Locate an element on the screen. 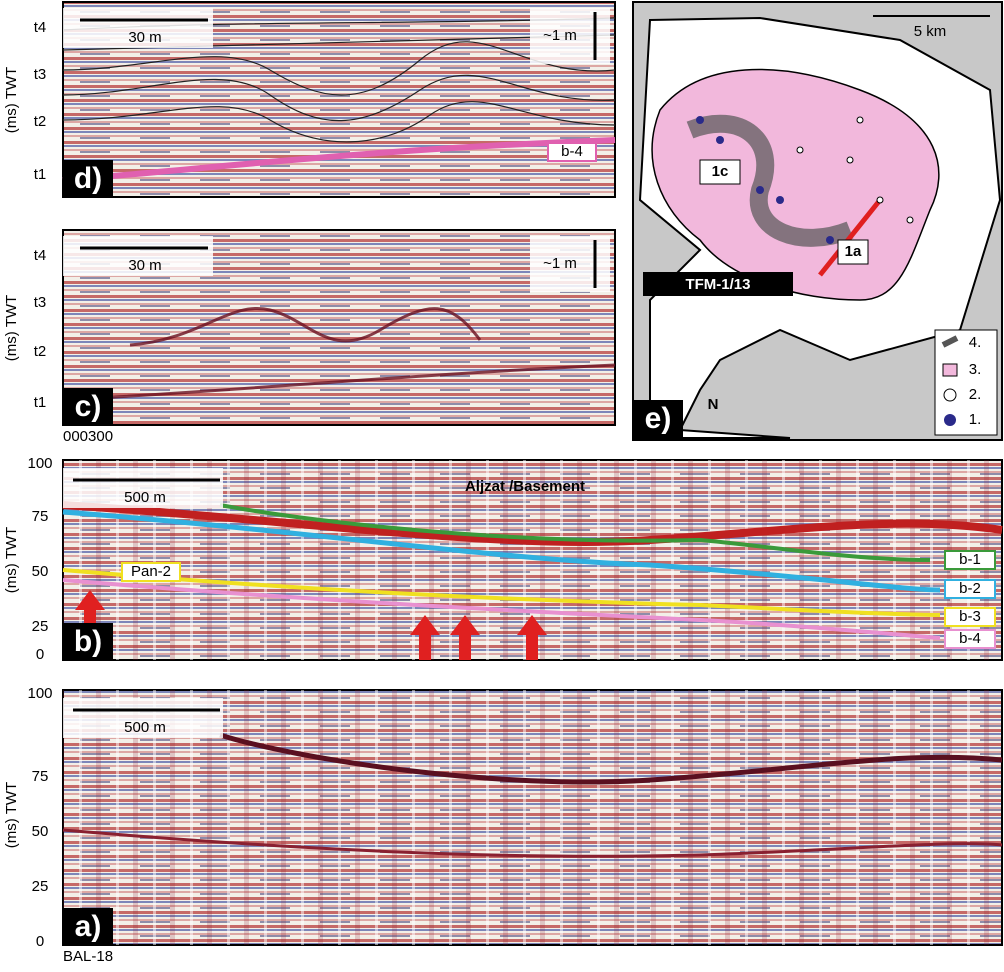 The width and height of the screenshot is (1004, 972). north-arrow: N is located at coordinates (713, 404).